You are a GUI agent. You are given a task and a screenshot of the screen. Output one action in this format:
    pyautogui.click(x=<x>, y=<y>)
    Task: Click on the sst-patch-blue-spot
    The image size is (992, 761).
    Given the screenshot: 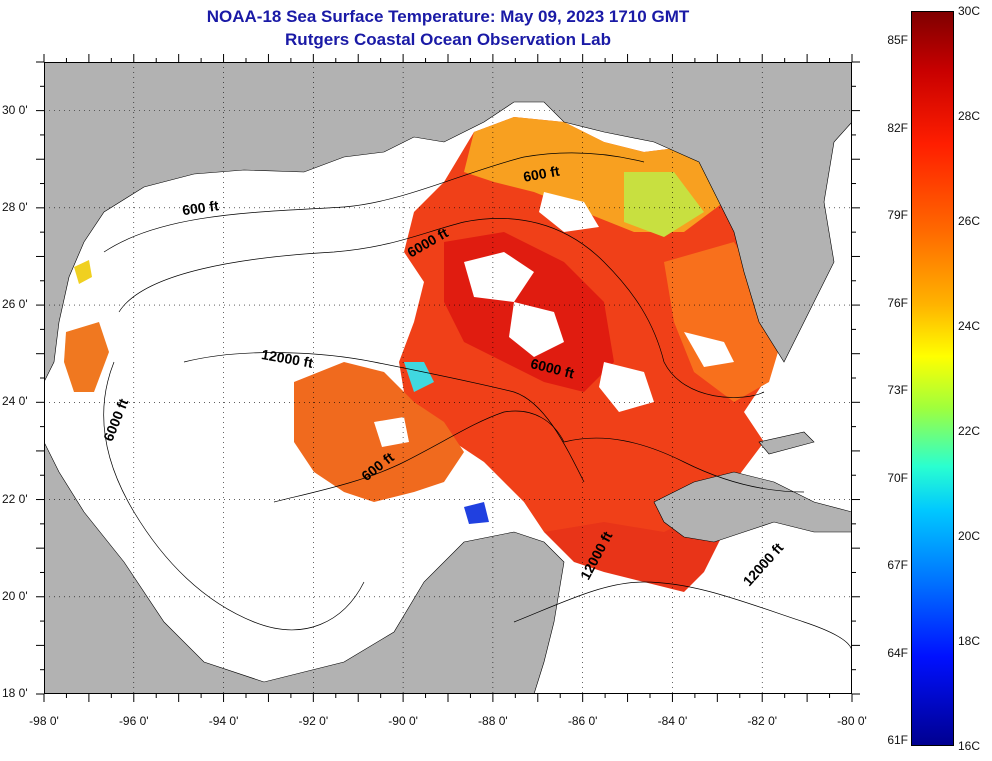 What is the action you would take?
    pyautogui.click(x=476, y=513)
    